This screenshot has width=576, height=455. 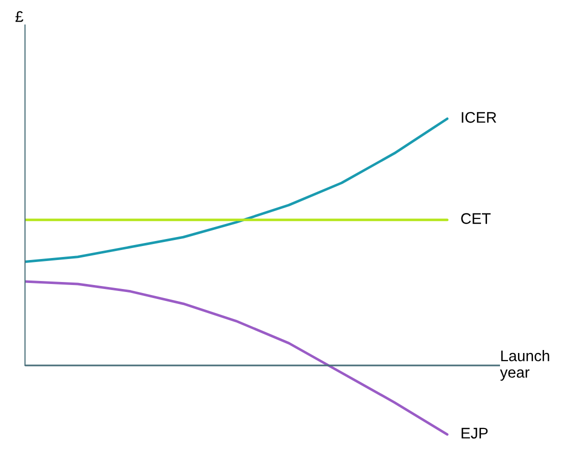 I want to click on series-label: CET, so click(x=476, y=218).